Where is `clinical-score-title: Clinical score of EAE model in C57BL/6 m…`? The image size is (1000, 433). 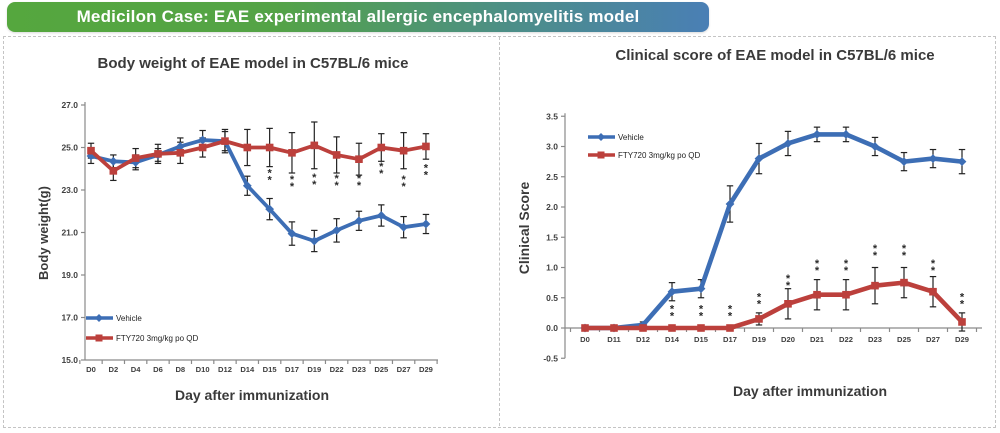
clinical-score-title: Clinical score of EAE model in C57BL/6 m… is located at coordinates (774, 55).